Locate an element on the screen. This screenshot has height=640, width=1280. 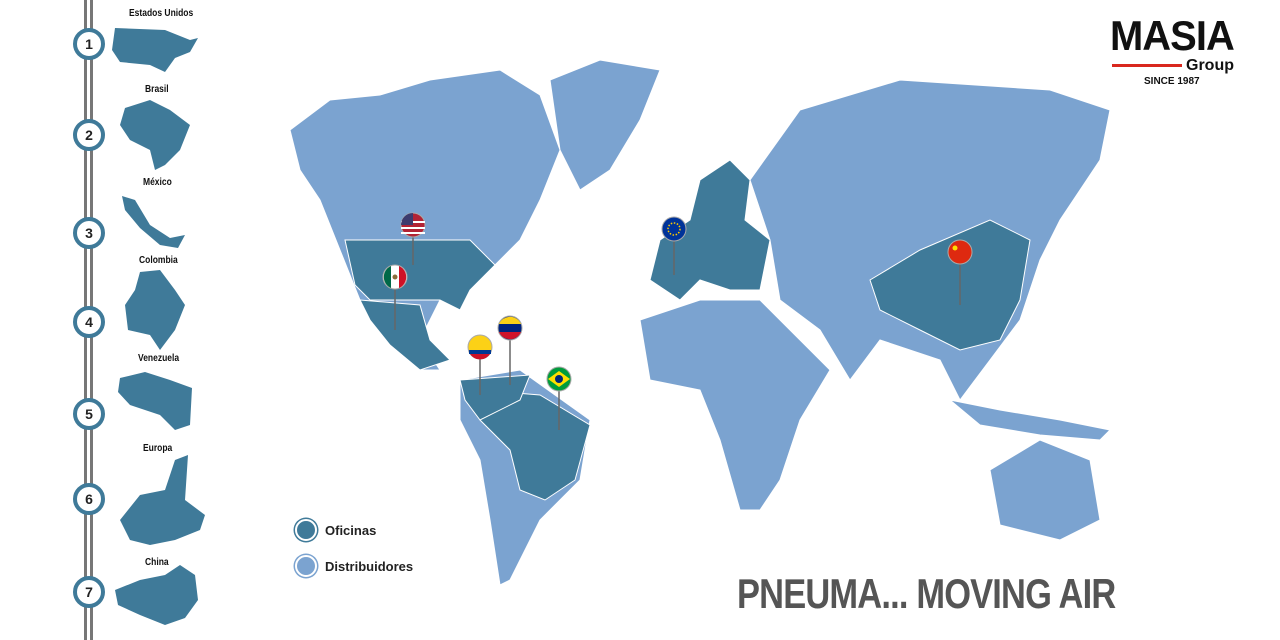
mexico-region is located at coordinates (405, 335).